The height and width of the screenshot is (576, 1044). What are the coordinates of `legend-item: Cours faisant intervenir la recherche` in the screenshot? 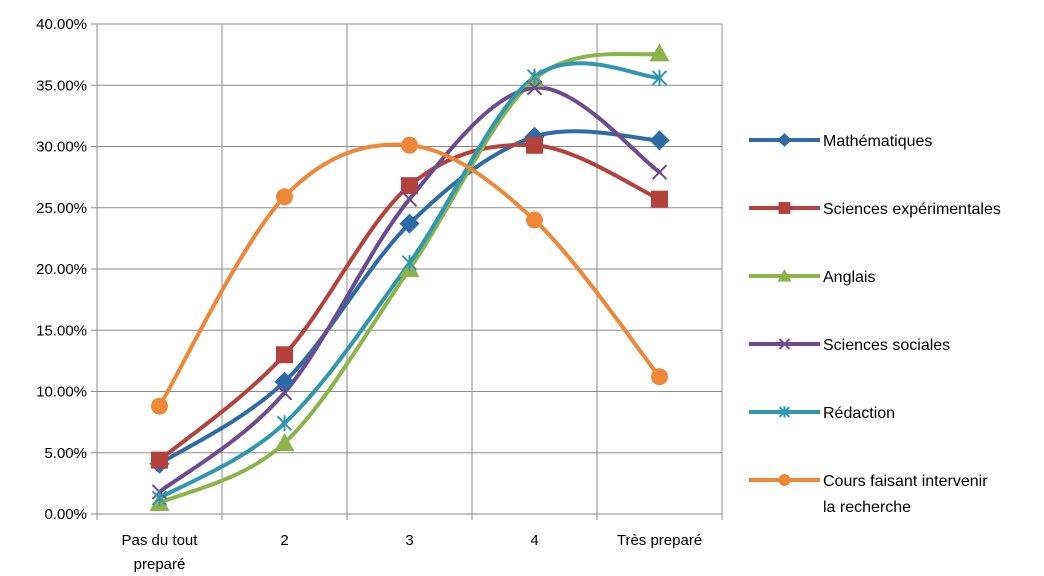 It's located at (868, 494).